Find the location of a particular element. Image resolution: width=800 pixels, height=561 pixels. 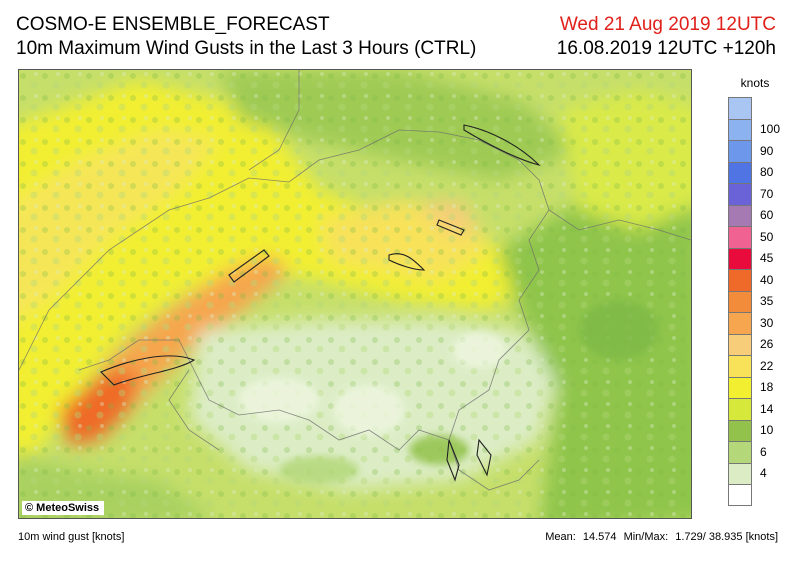

colorbar-tick-label: 18 is located at coordinates (767, 387).